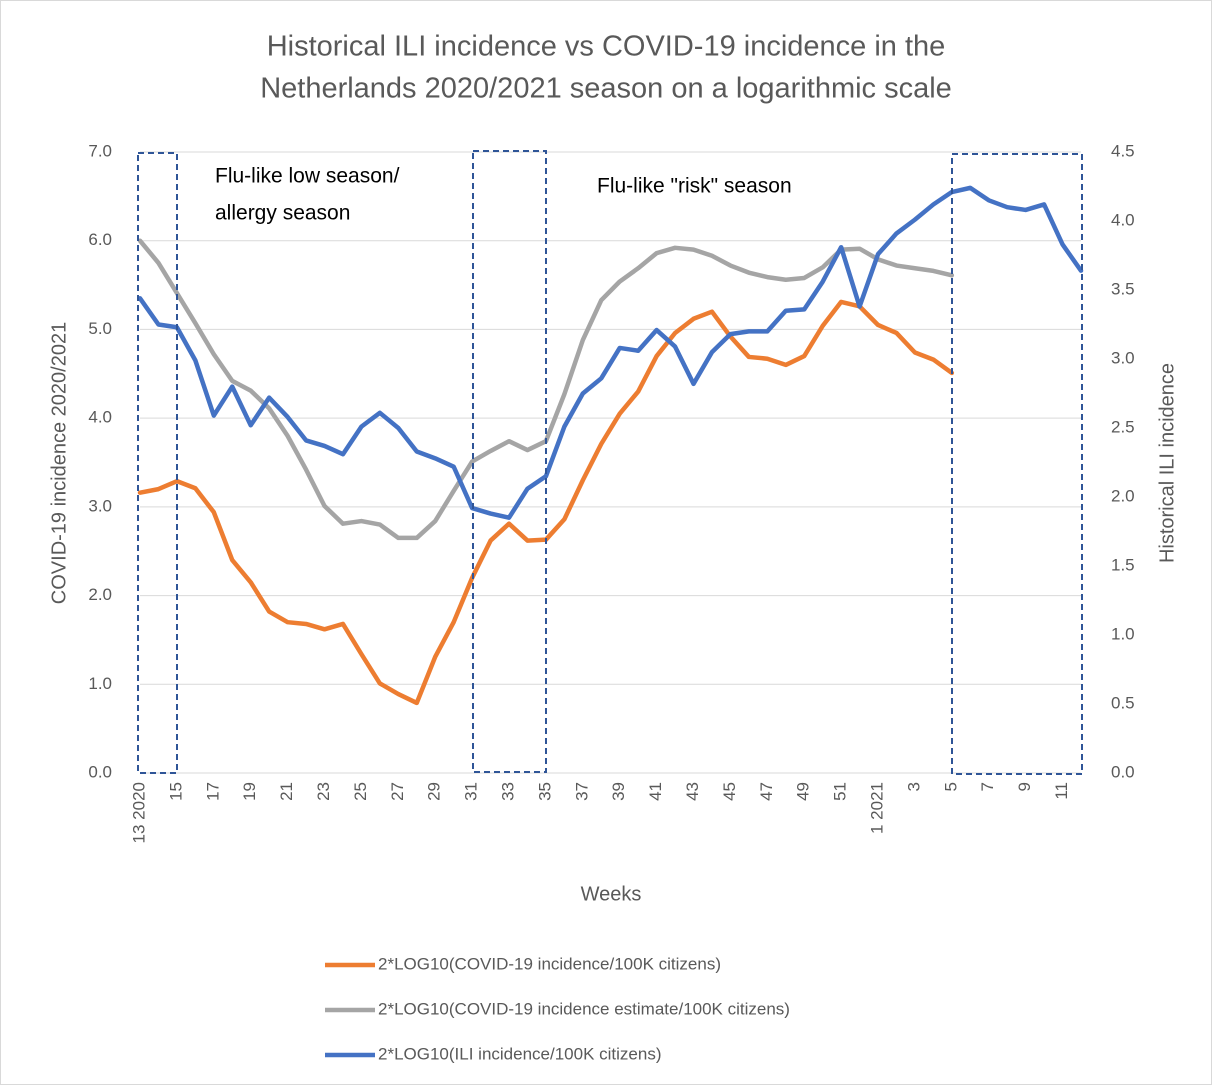 The width and height of the screenshot is (1213, 1086). Describe the element at coordinates (877, 808) in the screenshot. I see `x-tick-label: 1 2021` at that location.